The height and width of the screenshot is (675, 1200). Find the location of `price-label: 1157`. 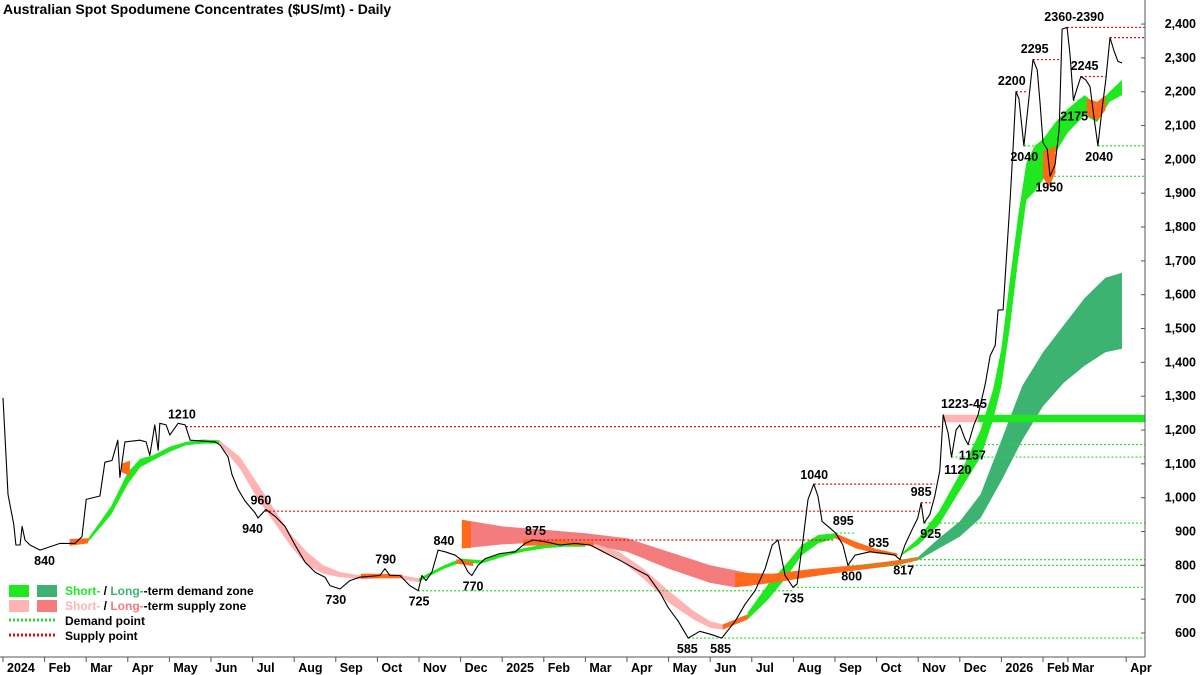

price-label: 1157 is located at coordinates (972, 456).